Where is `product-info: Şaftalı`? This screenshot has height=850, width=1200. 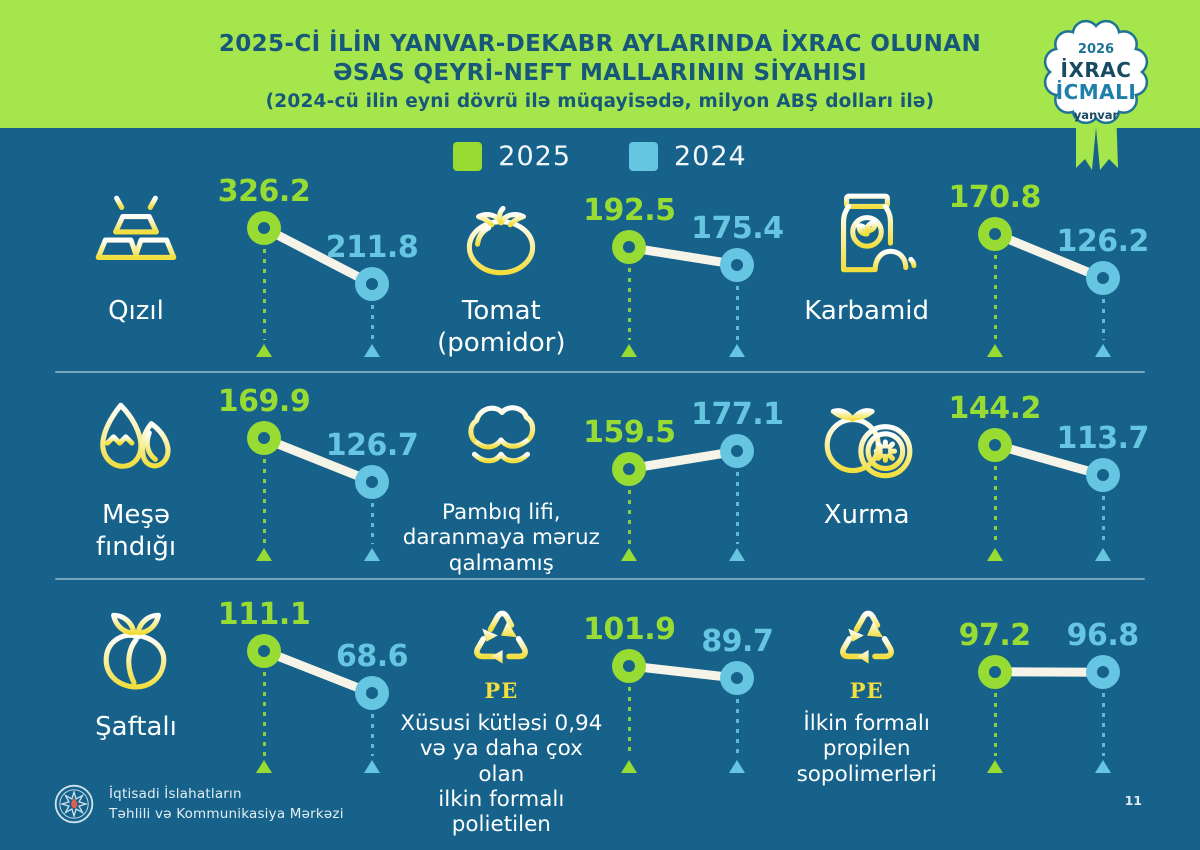 product-info: Şaftalı is located at coordinates (136, 669).